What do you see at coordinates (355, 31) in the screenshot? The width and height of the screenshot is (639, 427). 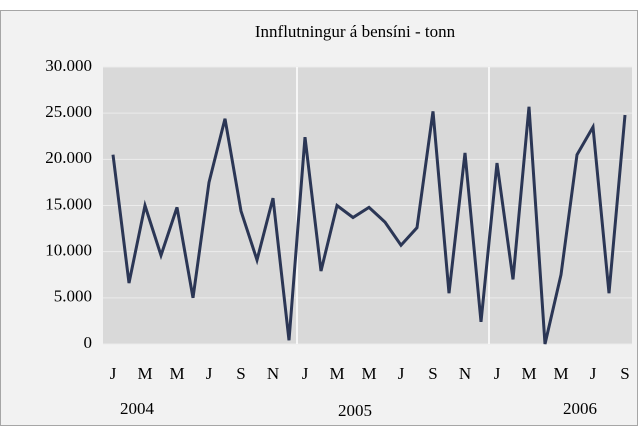 I see `chart-title: Innflutningur á bensíni - tonn` at bounding box center [355, 31].